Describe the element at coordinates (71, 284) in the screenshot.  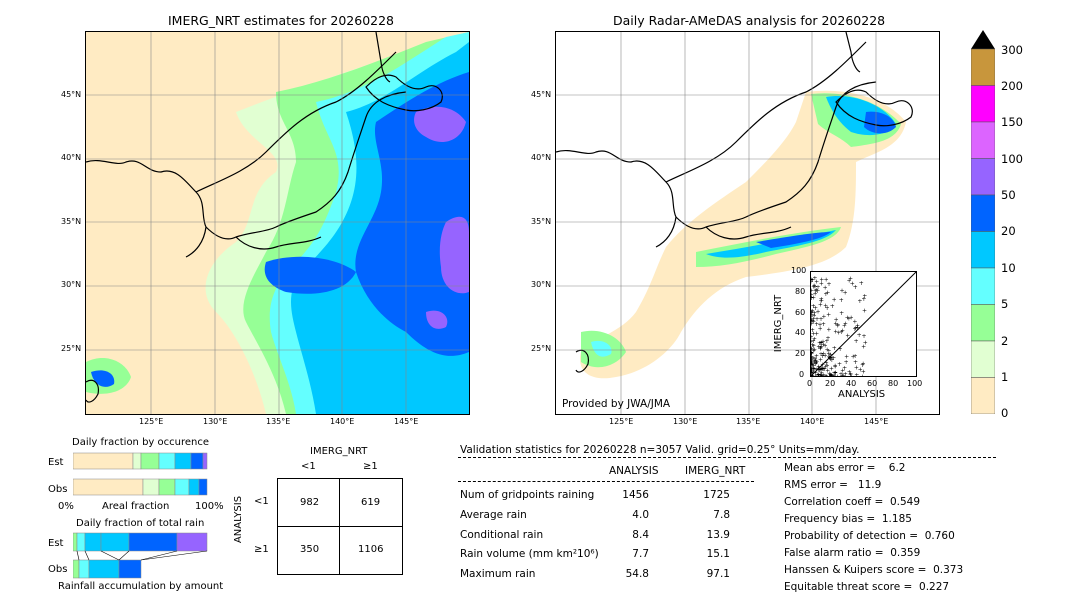
I see `left-lat-tick-30: 30°N` at that location.